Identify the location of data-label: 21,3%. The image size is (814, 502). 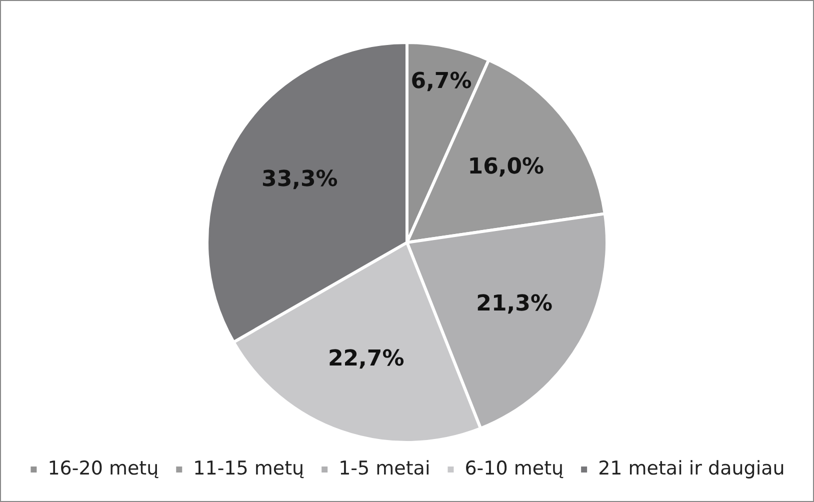
(514, 303).